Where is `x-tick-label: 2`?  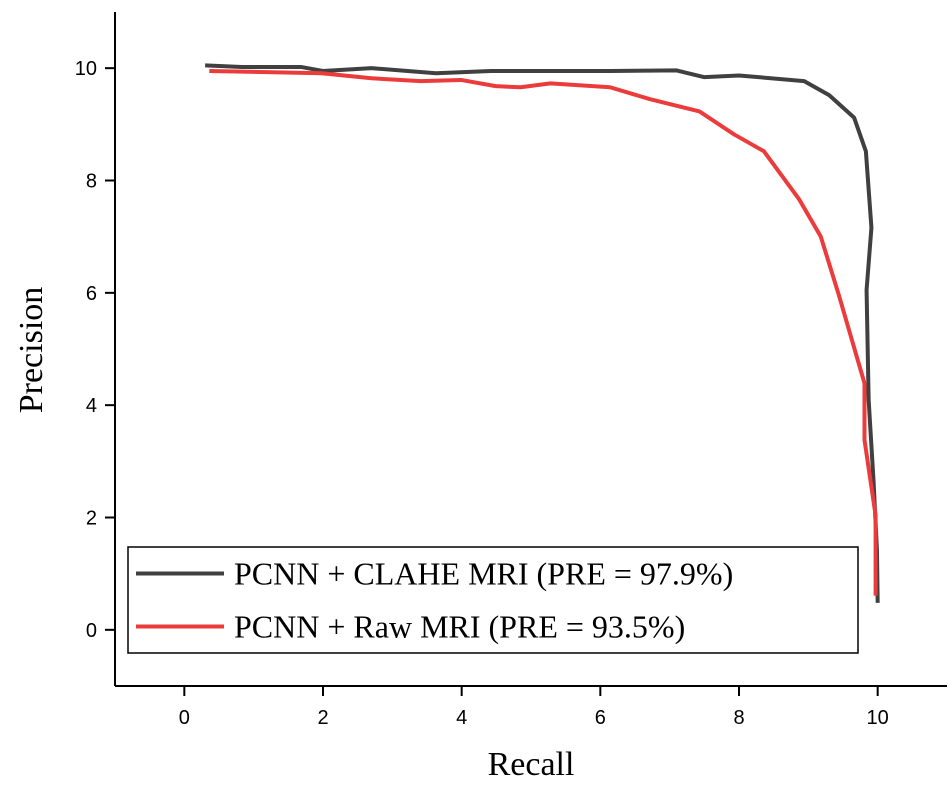
x-tick-label: 2 is located at coordinates (322, 718).